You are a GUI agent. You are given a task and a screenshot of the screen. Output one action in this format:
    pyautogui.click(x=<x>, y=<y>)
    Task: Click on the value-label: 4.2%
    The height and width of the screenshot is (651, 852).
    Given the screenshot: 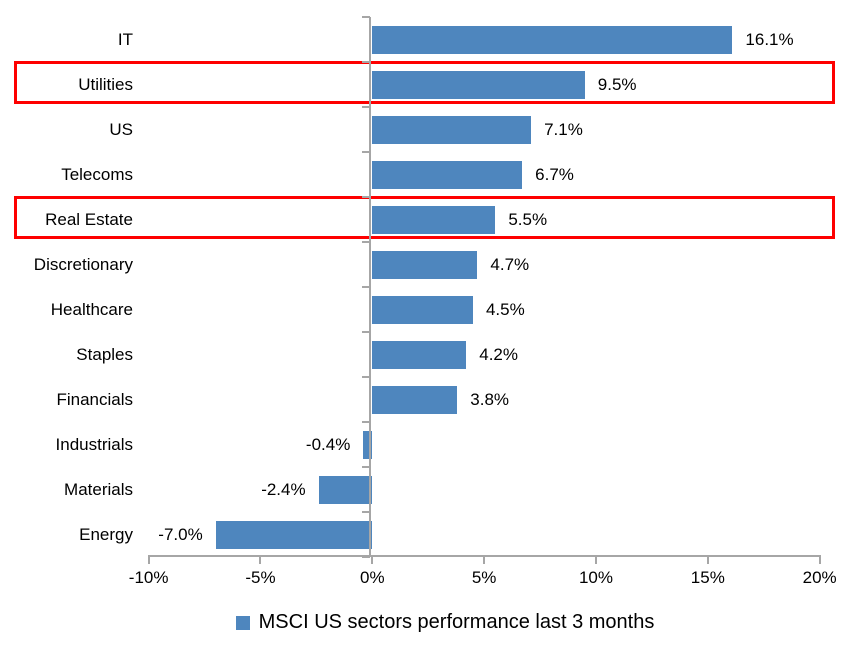 What is the action you would take?
    pyautogui.click(x=498, y=354)
    